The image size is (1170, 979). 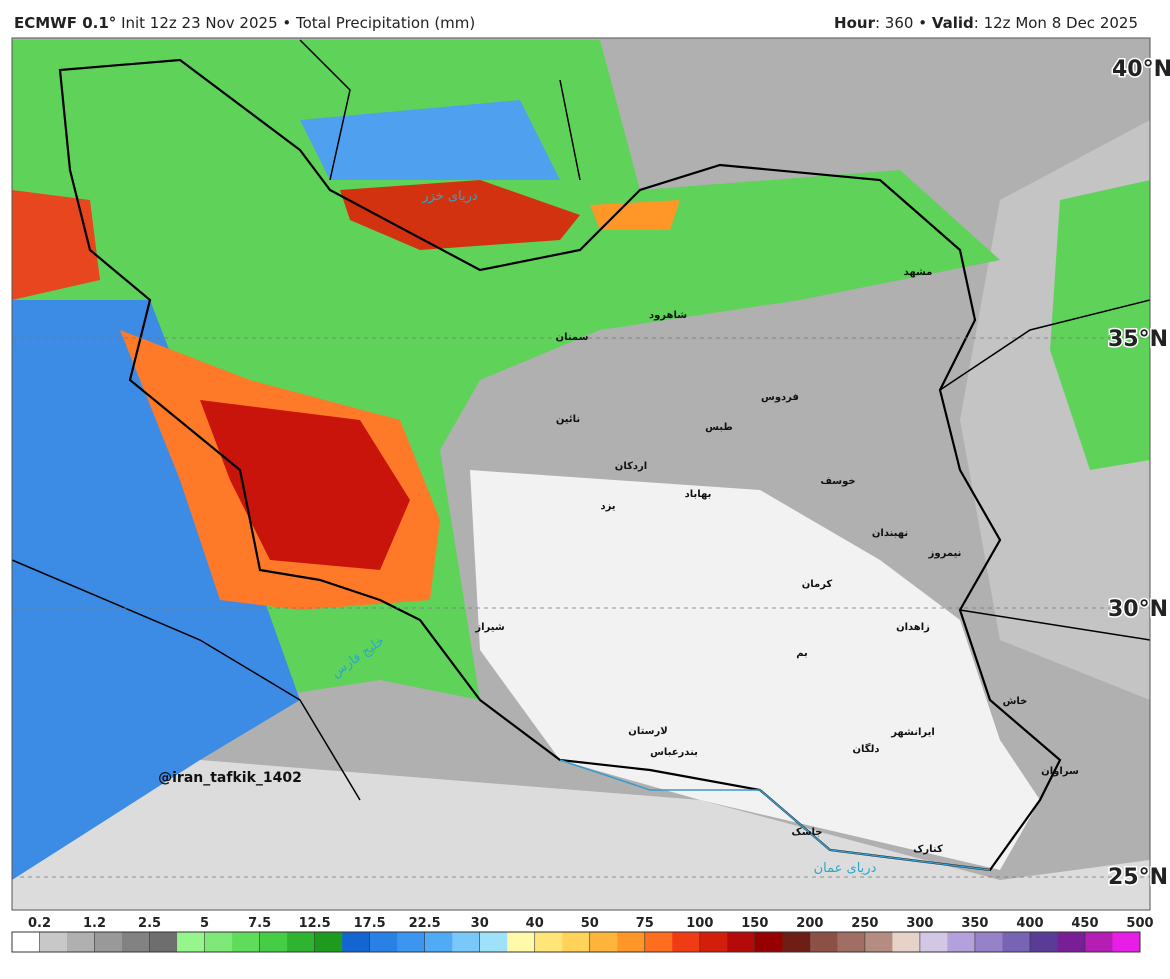 I want to click on city: بم, so click(x=802, y=653).